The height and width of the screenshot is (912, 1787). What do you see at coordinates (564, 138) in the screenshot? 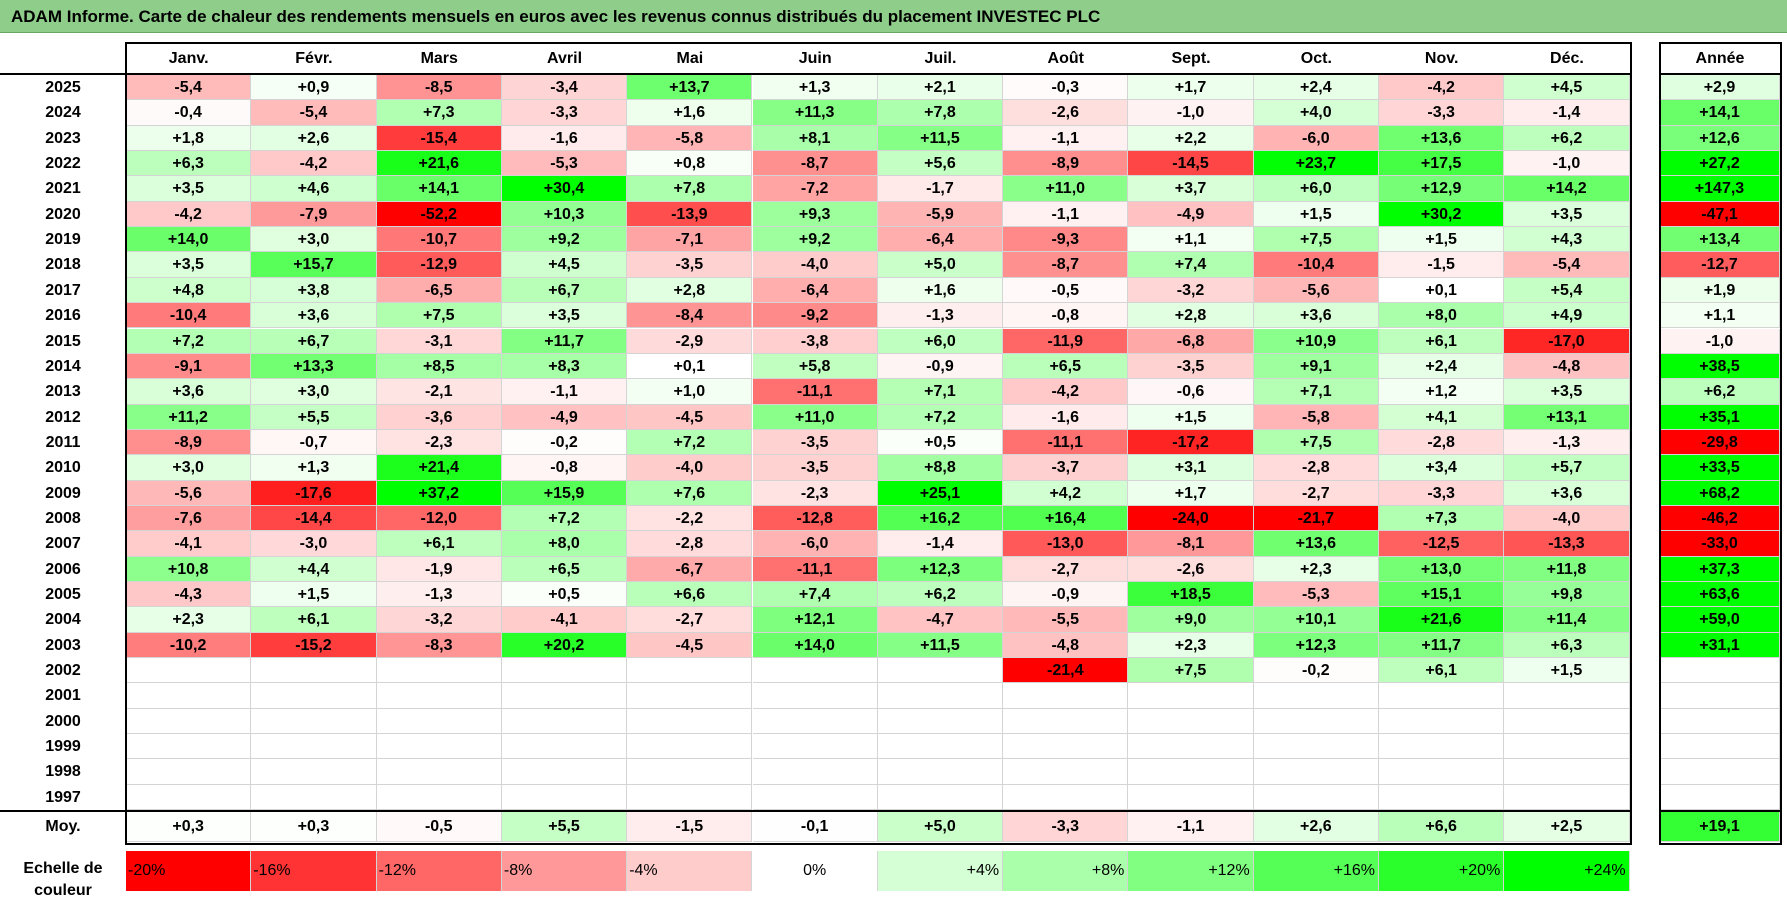
I see `cell-2023-avril: -1,6` at bounding box center [564, 138].